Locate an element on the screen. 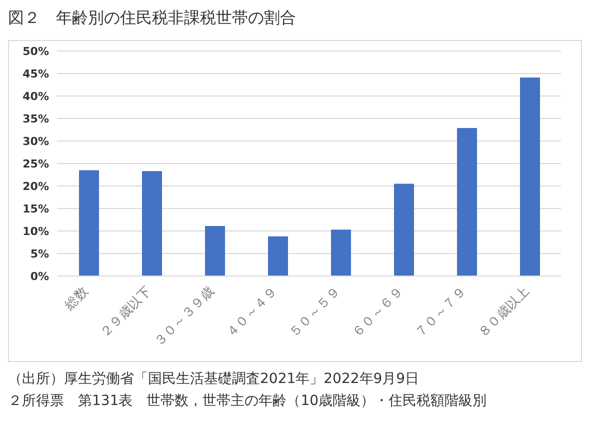 The image size is (600, 441). text: ２所得票 第131表 世帯数，世帯主の年齢（10歳階級）・住民税額階級別 is located at coordinates (248, 401).